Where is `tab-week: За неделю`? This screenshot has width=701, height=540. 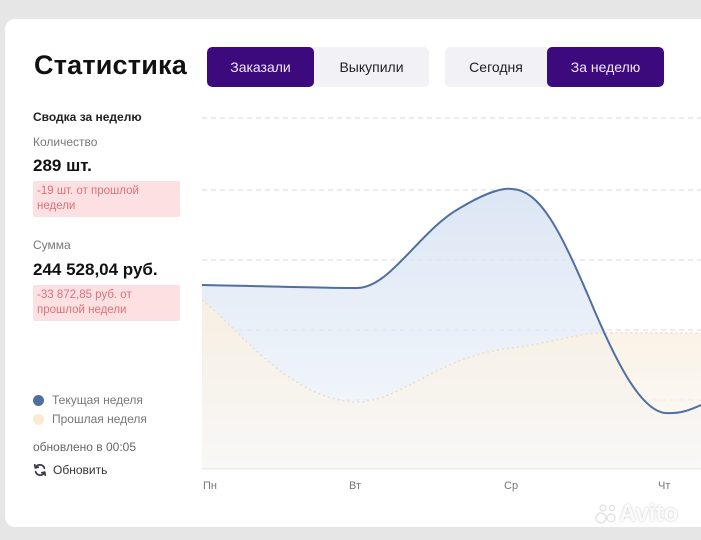
tab-week: За неделю is located at coordinates (605, 67).